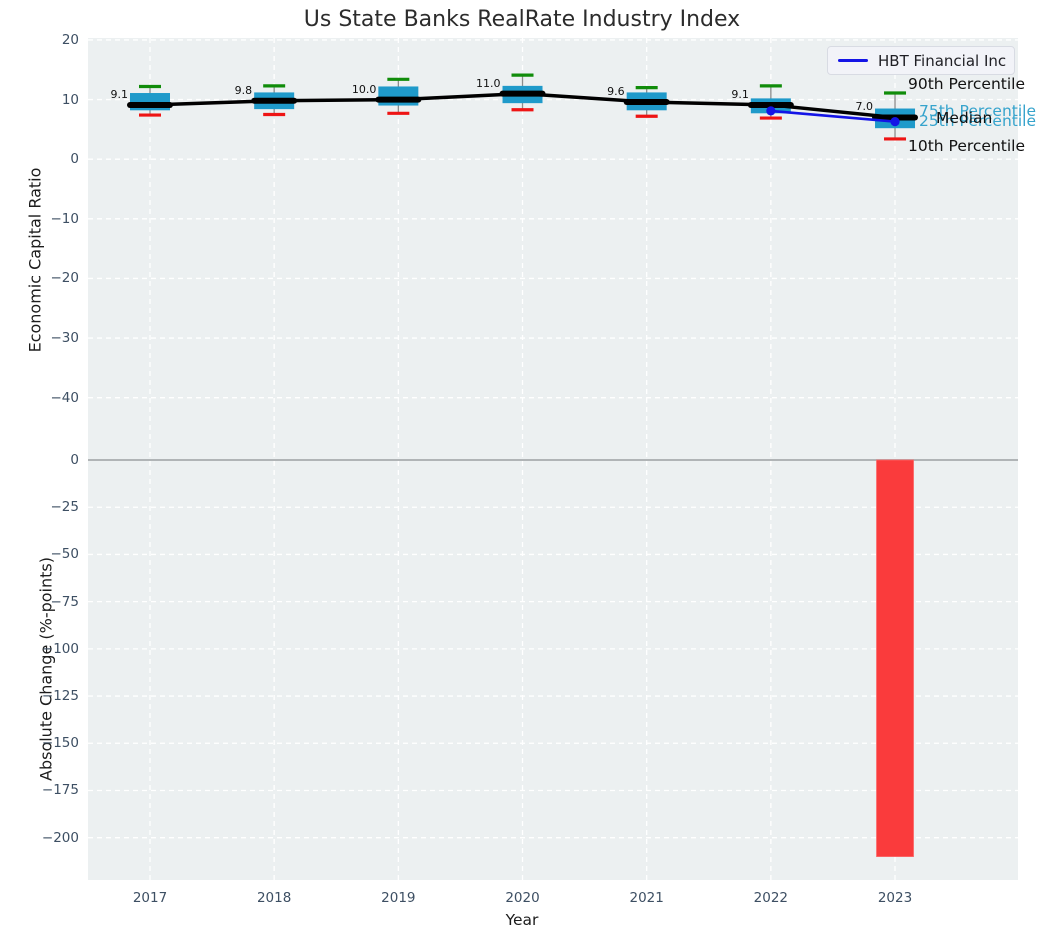 The height and width of the screenshot is (942, 1044). What do you see at coordinates (65, 554) in the screenshot?
I see `bottom-y-tick-label: −50` at bounding box center [65, 554].